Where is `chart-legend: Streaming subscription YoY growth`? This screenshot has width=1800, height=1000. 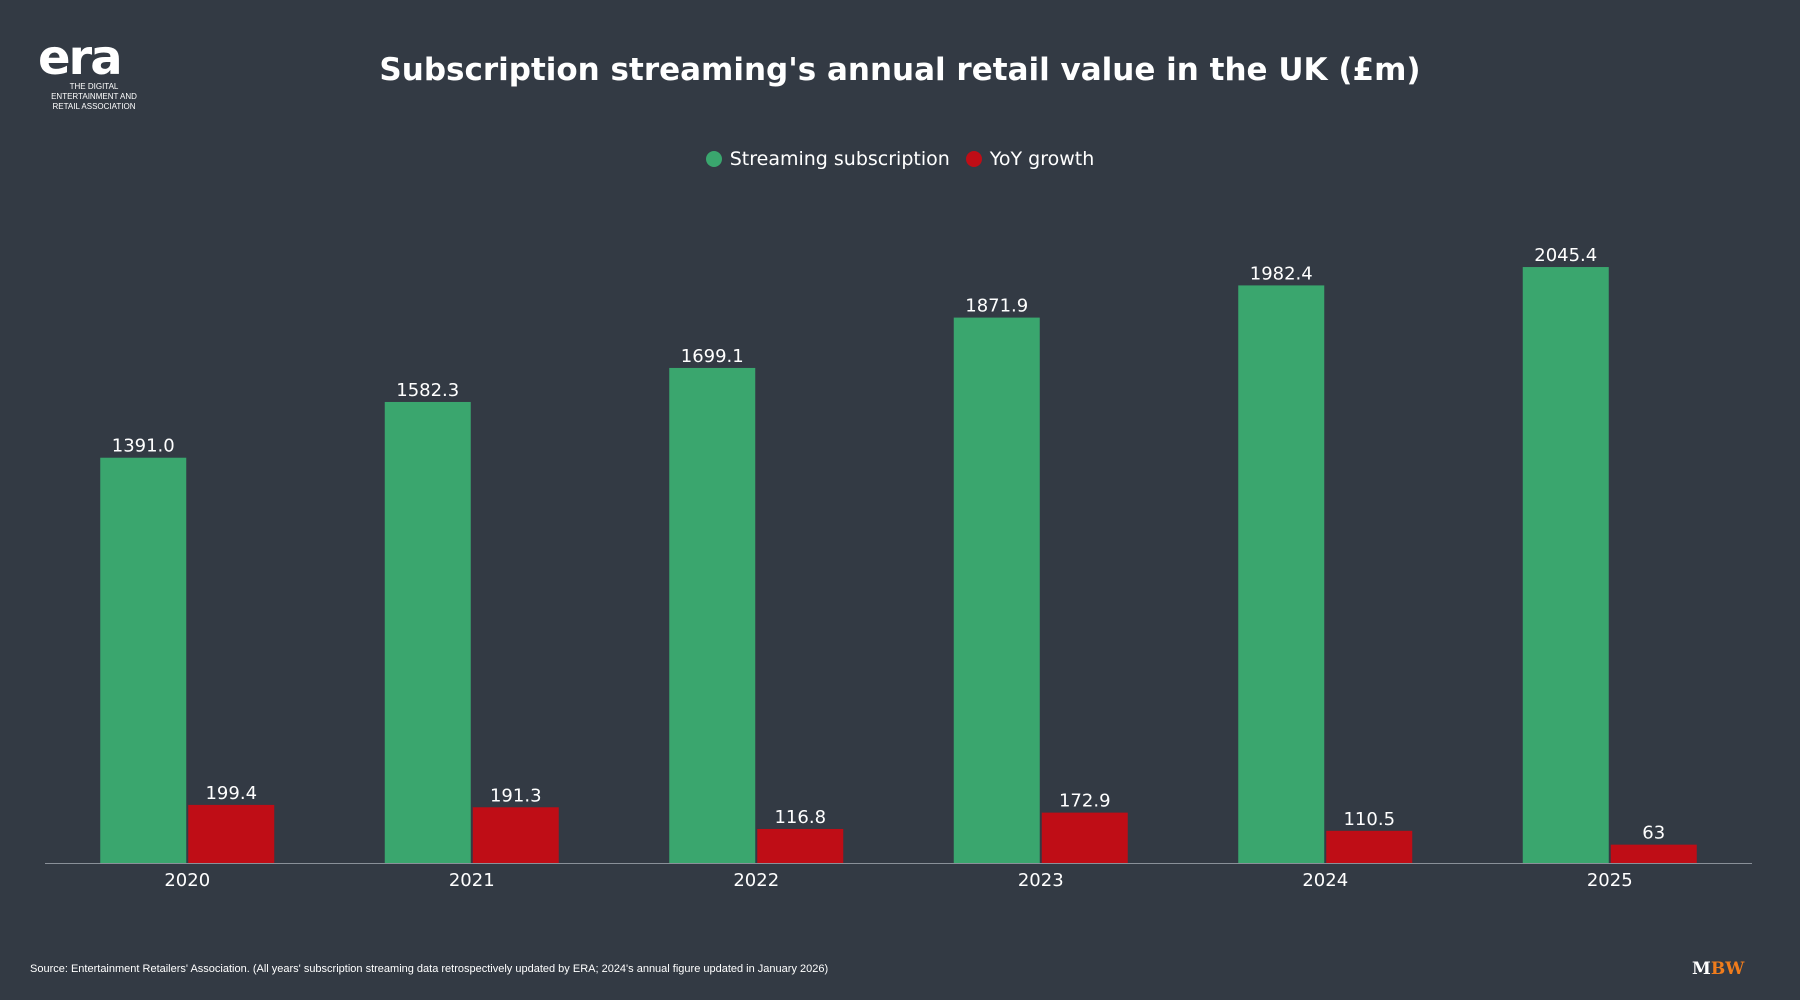
chart-legend: Streaming subscription YoY growth is located at coordinates (900, 159).